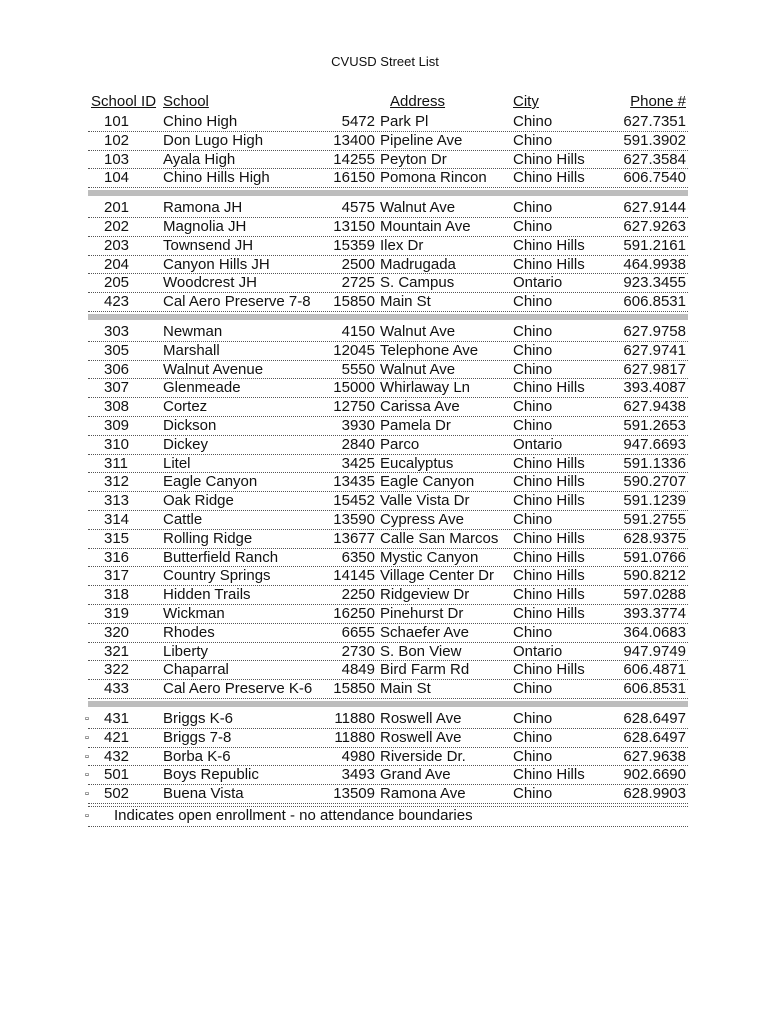  I want to click on school-name: Cattle, so click(183, 519).